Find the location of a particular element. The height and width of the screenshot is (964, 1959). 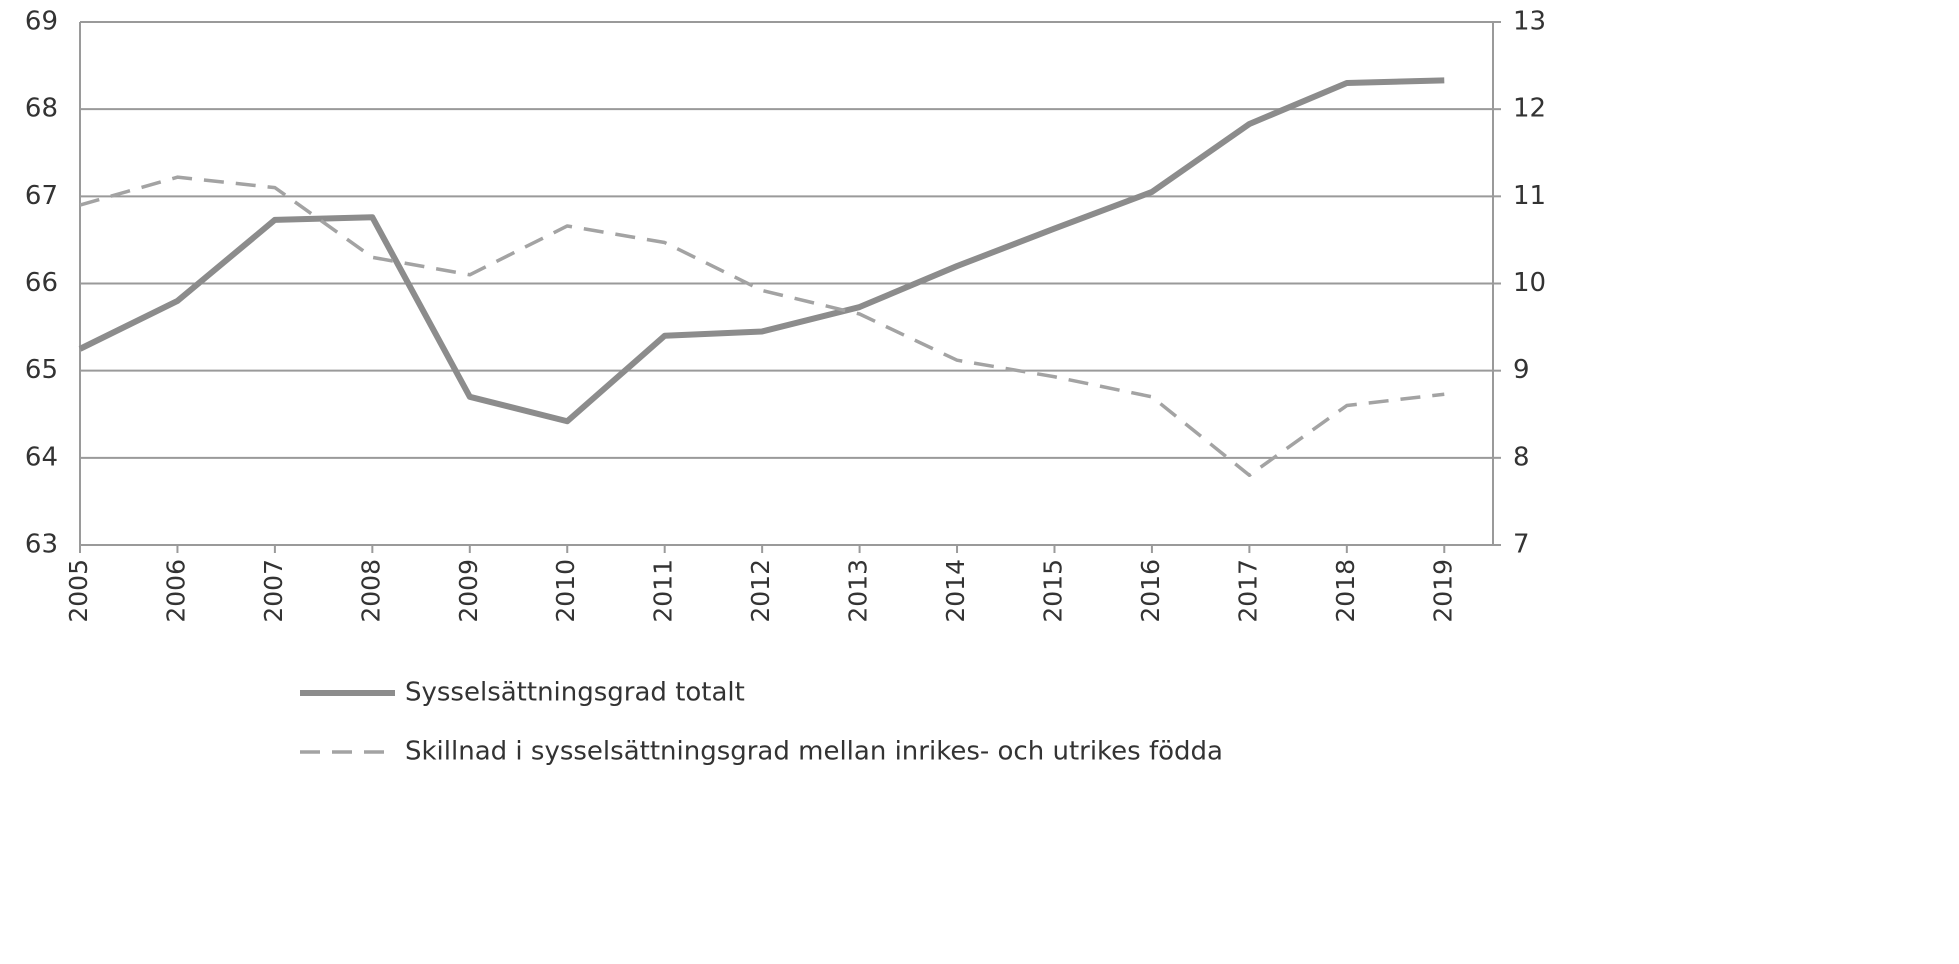

y-tick-label: 64 is located at coordinates (41, 457).